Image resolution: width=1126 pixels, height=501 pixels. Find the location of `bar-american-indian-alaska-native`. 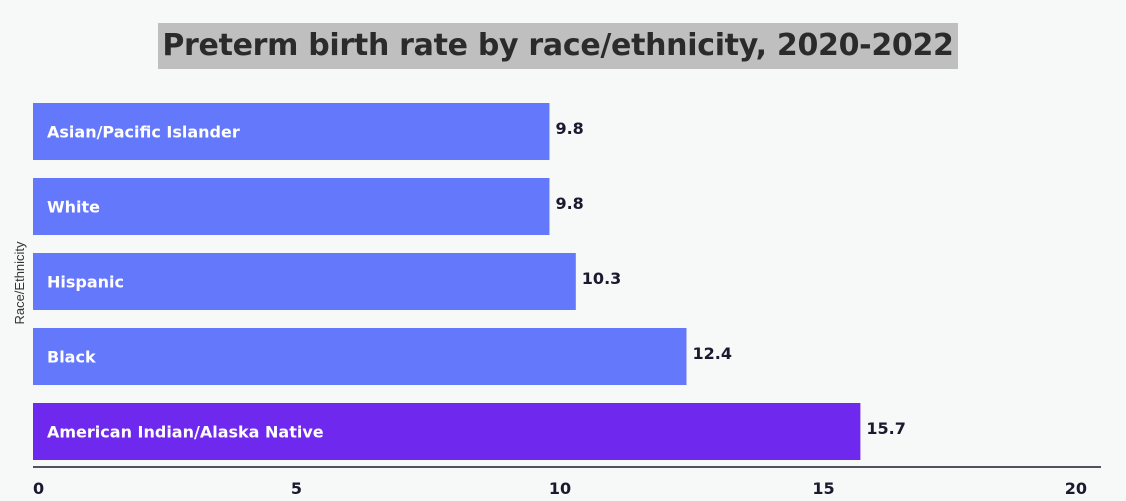

bar-american-indian-alaska-native is located at coordinates (447, 431).